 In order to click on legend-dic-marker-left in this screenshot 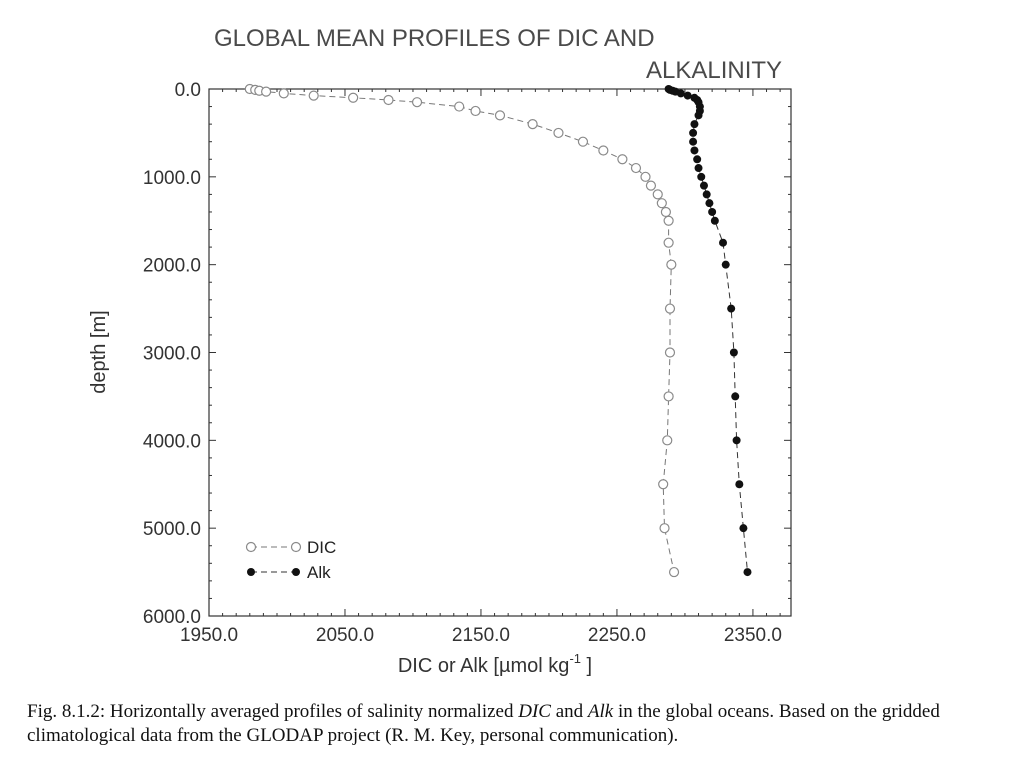, I will do `click(251, 547)`.